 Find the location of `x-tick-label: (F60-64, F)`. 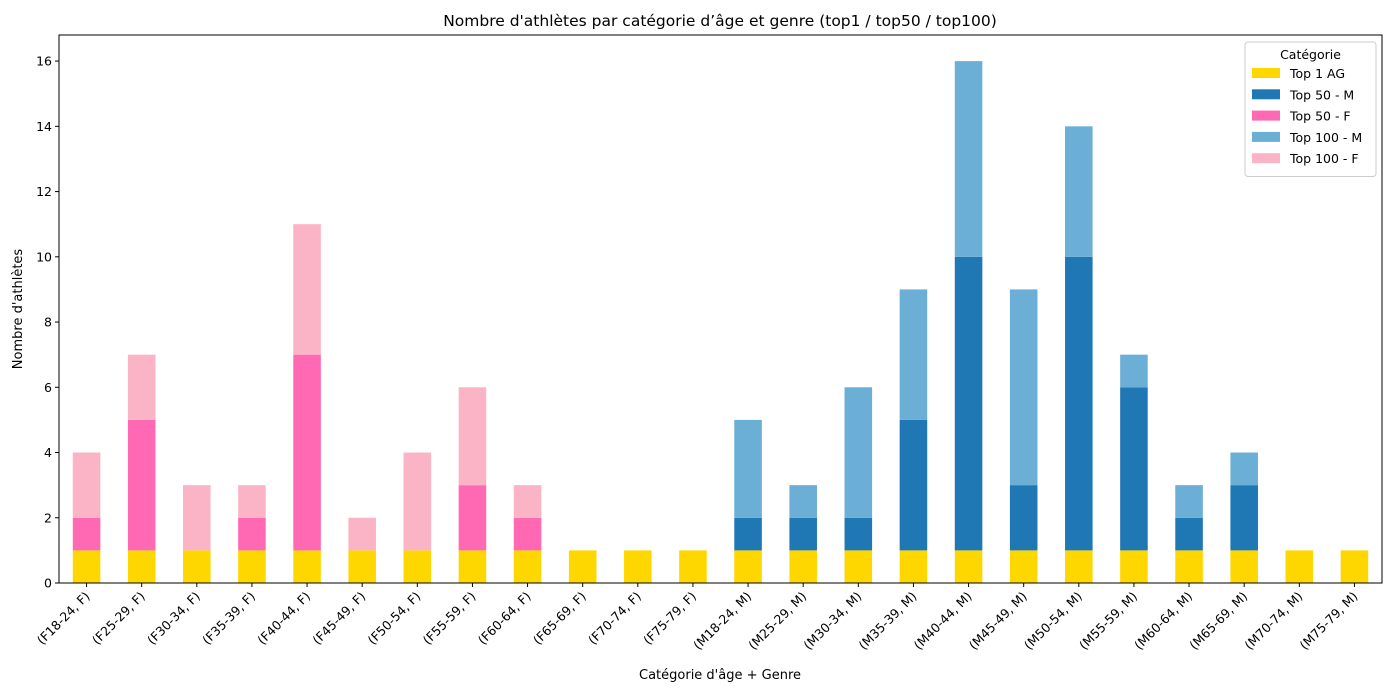

x-tick-label: (F60-64, F) is located at coordinates (504, 618).